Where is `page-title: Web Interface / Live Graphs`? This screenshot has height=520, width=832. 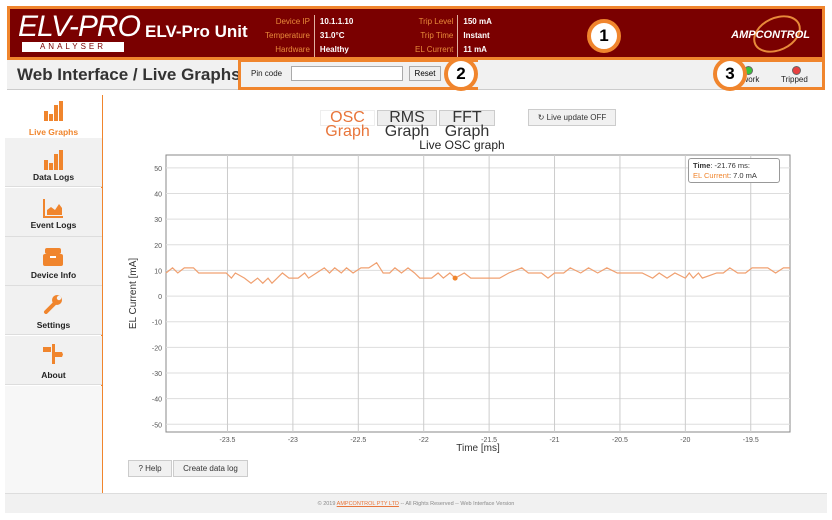 page-title: Web Interface / Live Graphs is located at coordinates (129, 74).